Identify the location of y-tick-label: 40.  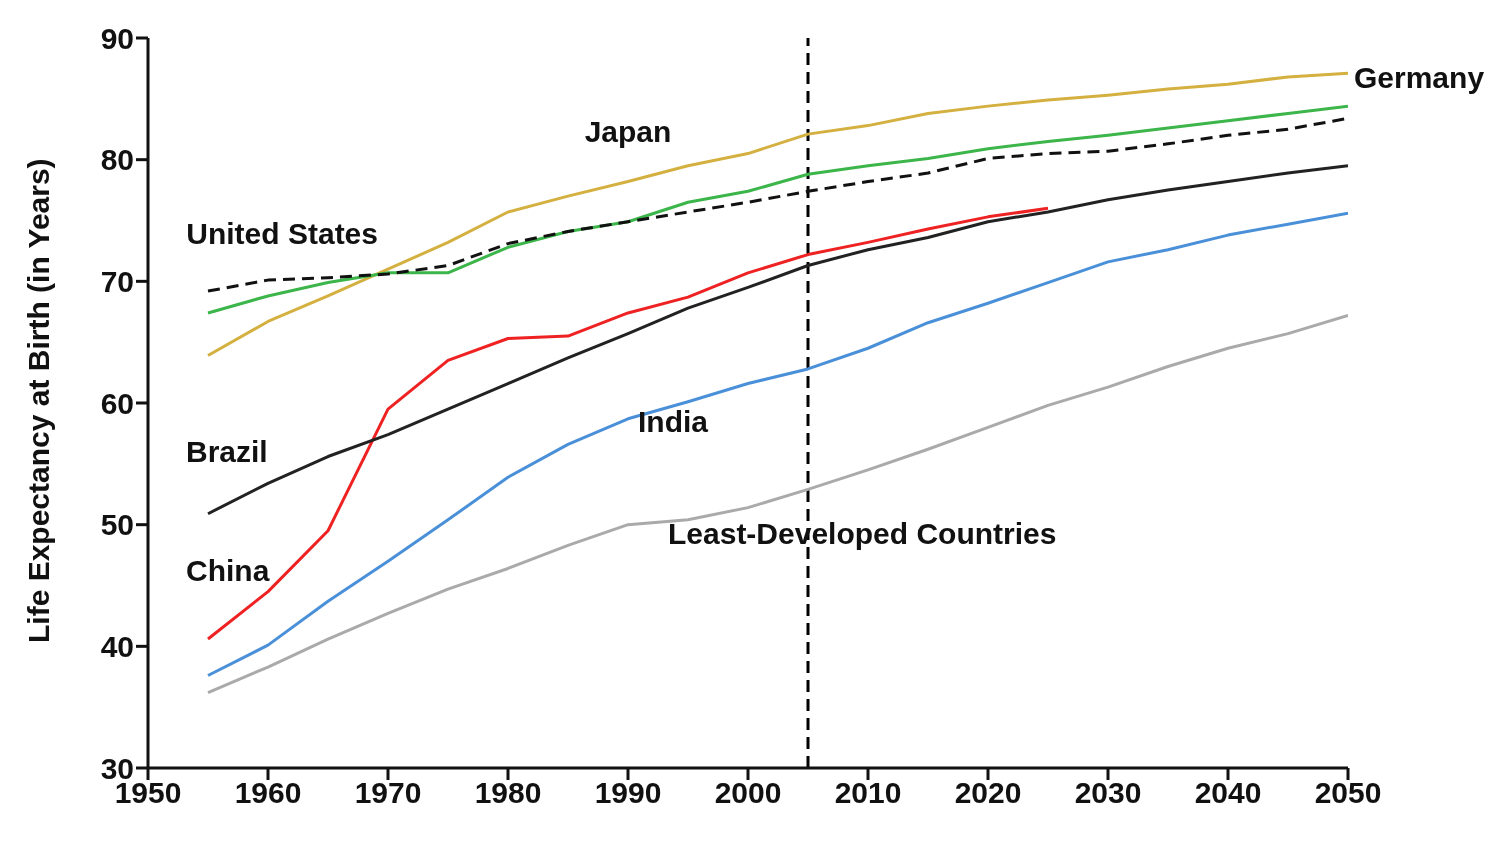
(117, 646).